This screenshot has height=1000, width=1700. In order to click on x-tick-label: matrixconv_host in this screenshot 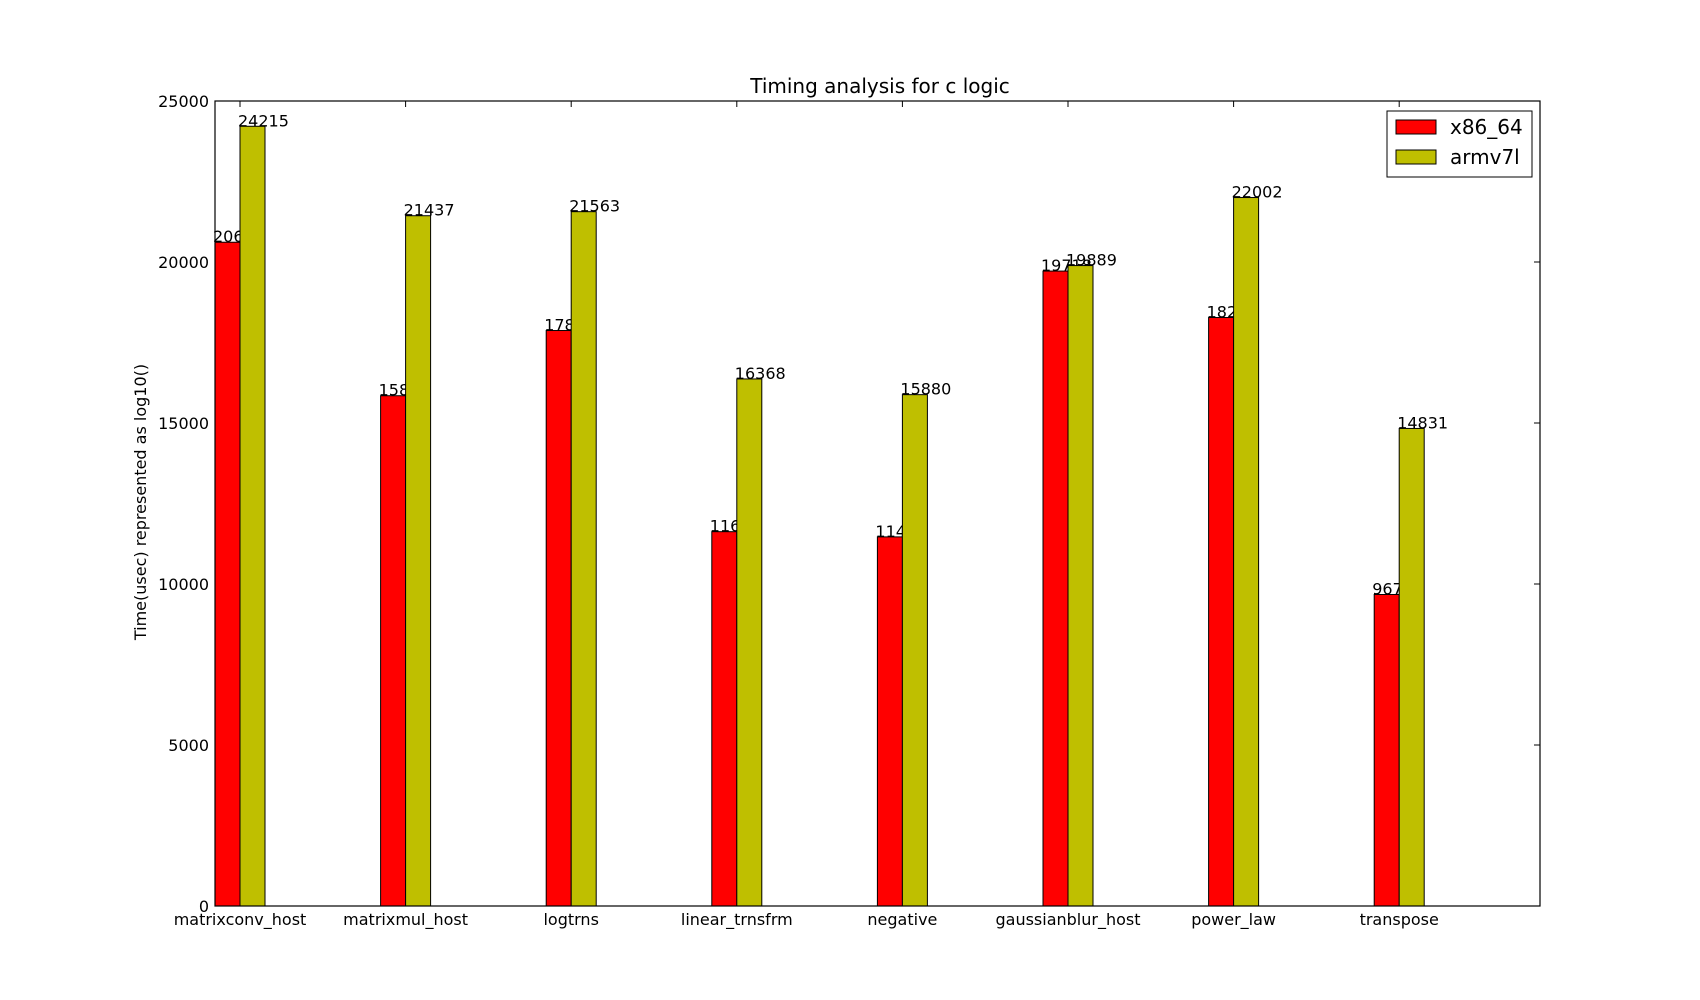, I will do `click(240, 920)`.